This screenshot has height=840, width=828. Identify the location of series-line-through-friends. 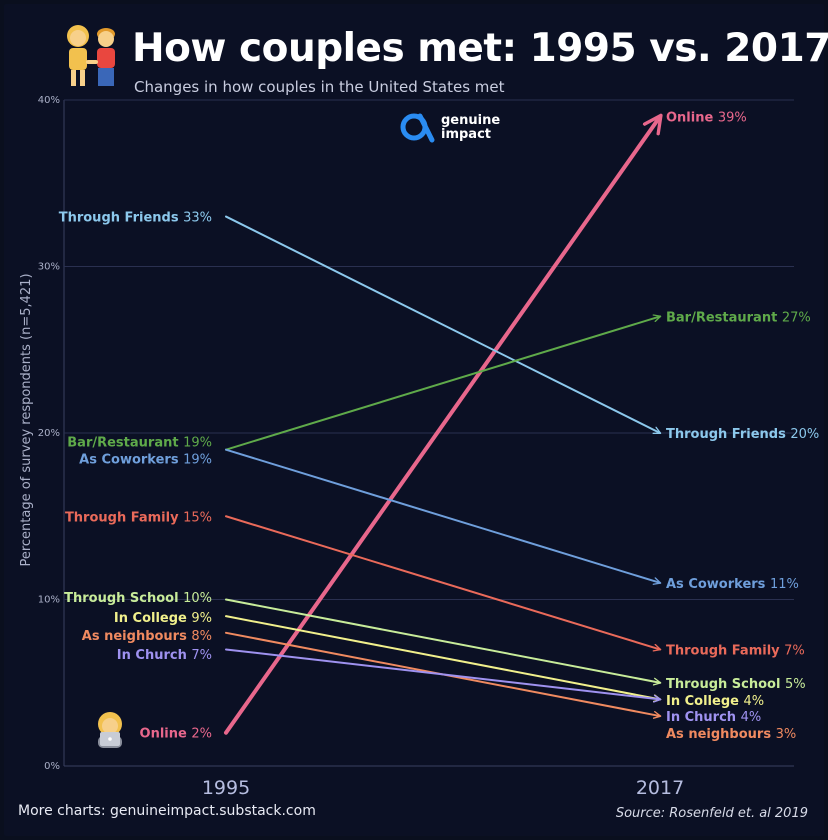
(443, 324).